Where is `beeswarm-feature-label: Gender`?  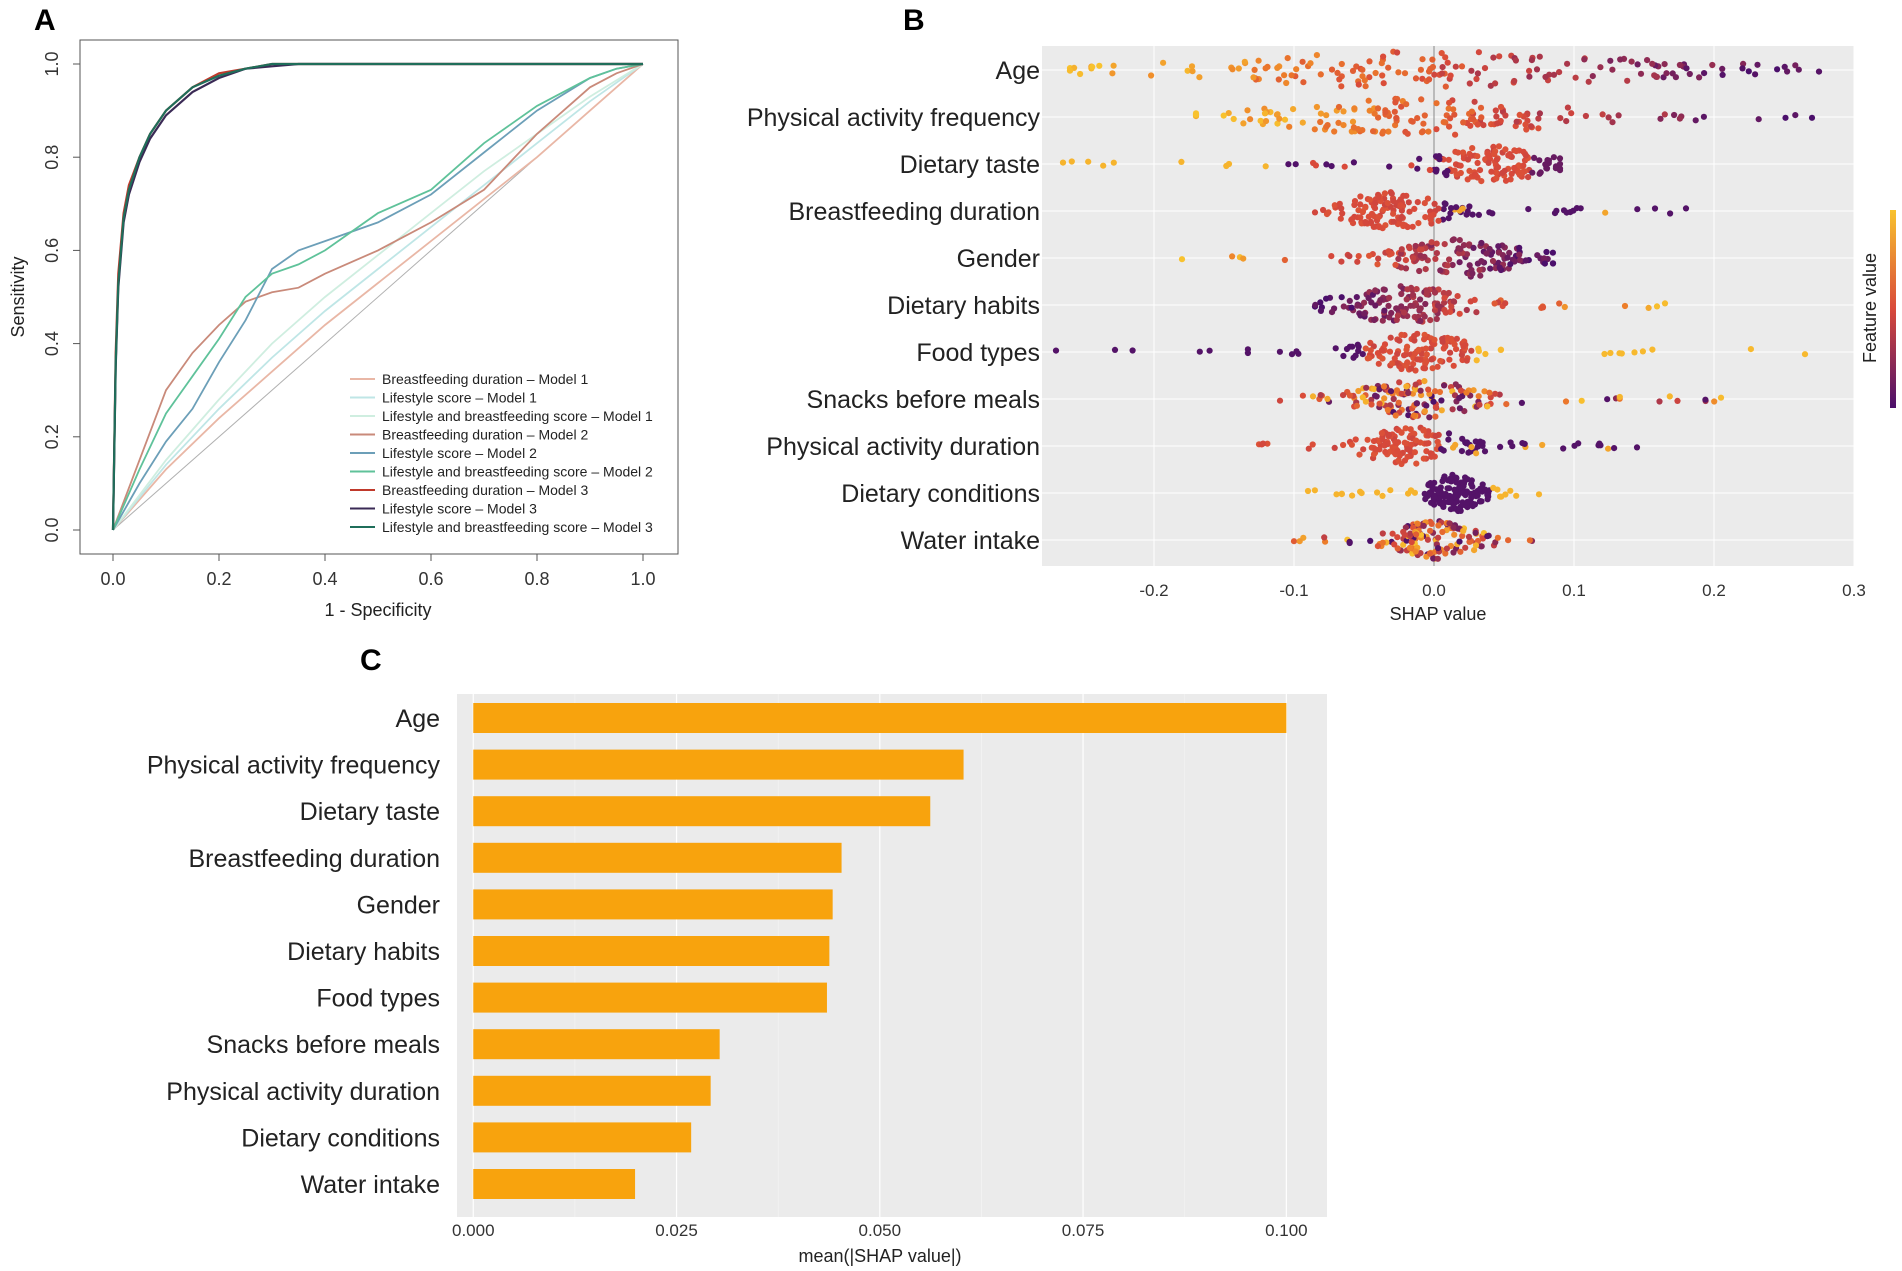
beeswarm-feature-label: Gender is located at coordinates (998, 259).